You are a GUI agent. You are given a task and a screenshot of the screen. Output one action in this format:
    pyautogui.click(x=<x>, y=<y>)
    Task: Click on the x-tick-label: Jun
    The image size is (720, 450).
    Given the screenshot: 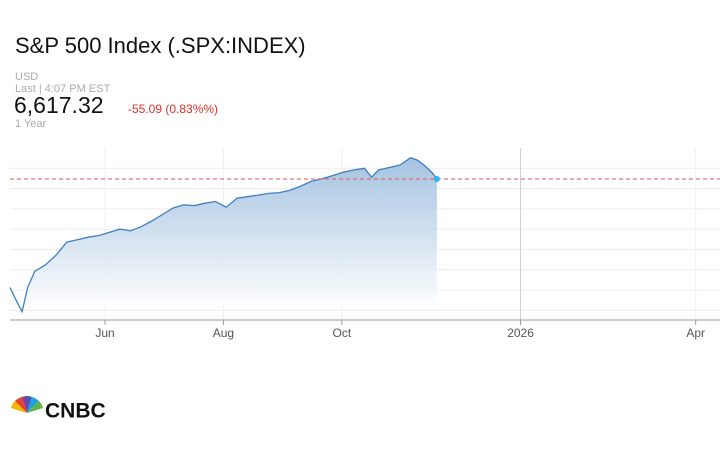 What is the action you would take?
    pyautogui.click(x=104, y=333)
    